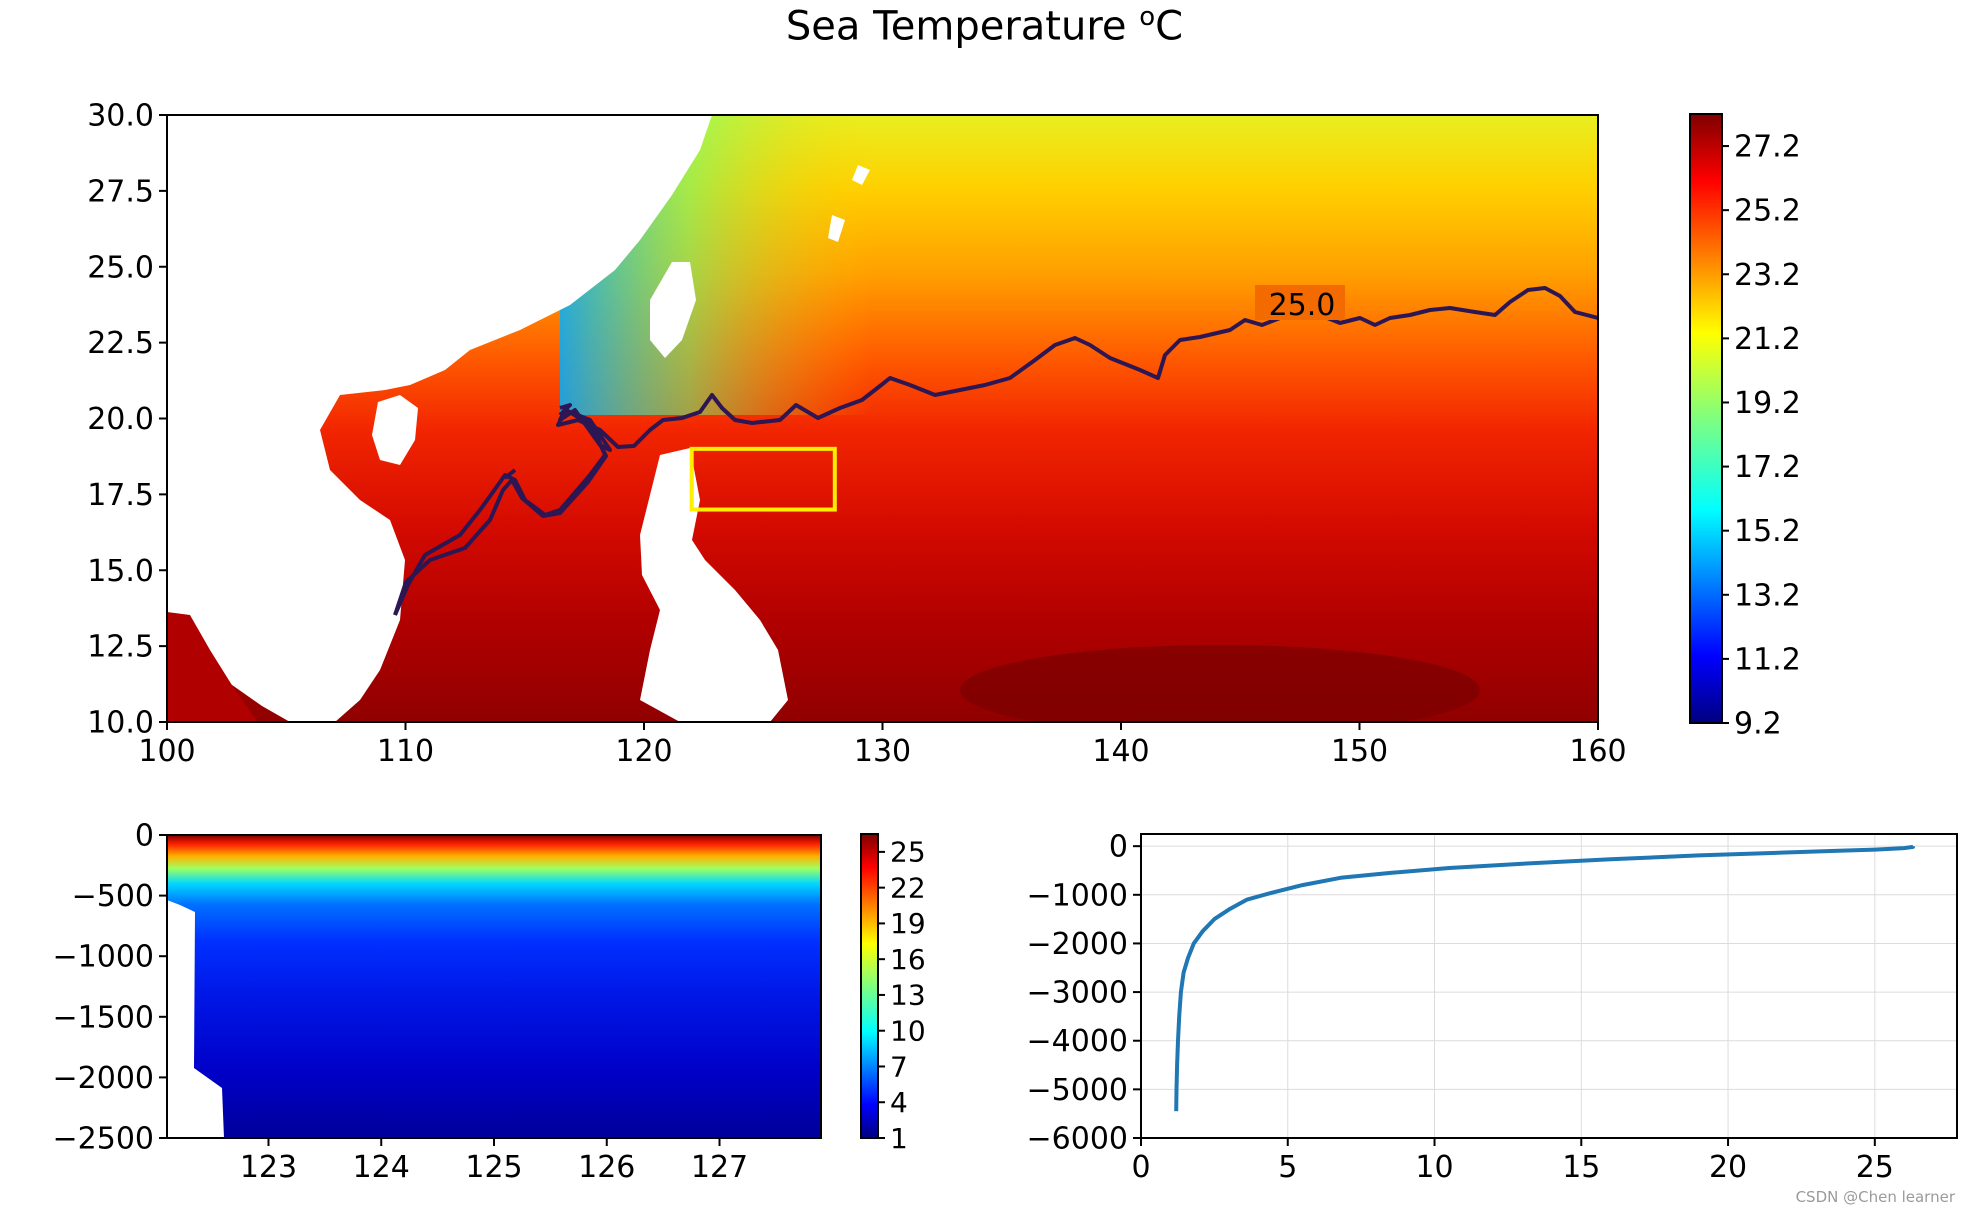  I want to click on sst-warm-pool, so click(1220, 683).